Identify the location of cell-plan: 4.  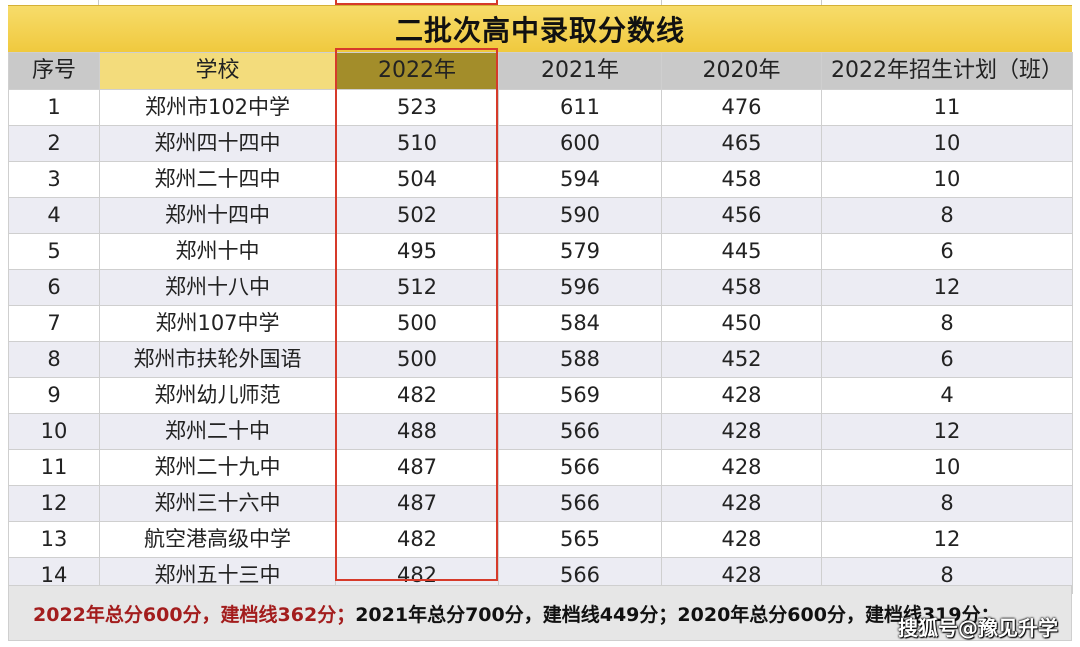
(947, 395).